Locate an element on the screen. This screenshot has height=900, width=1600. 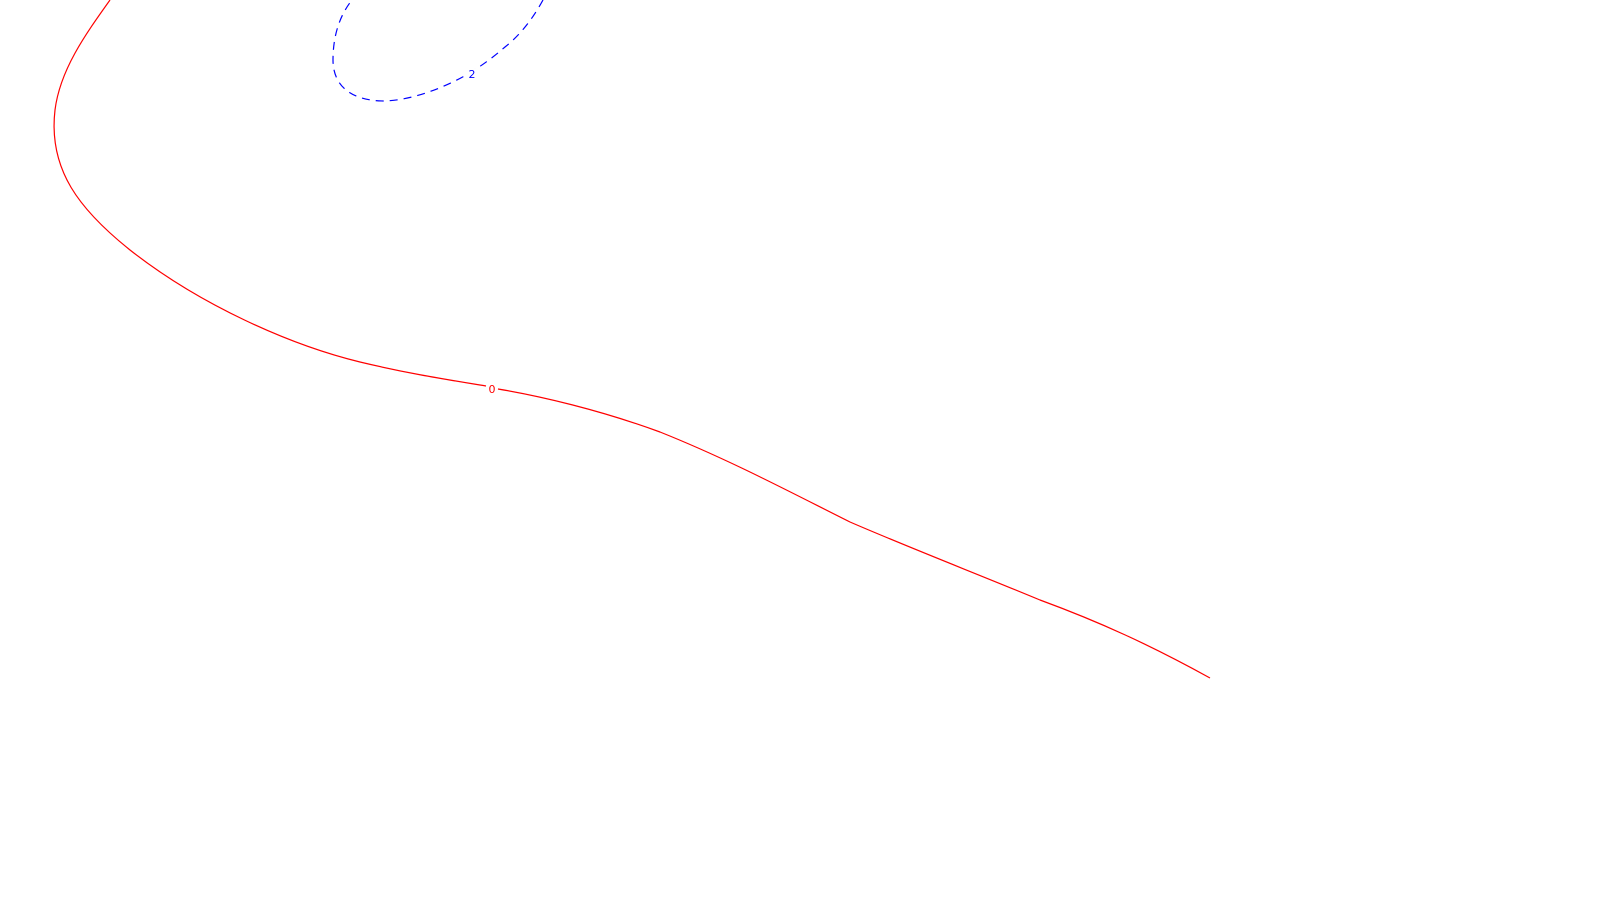
contour-label-level-0: 0 is located at coordinates (492, 389).